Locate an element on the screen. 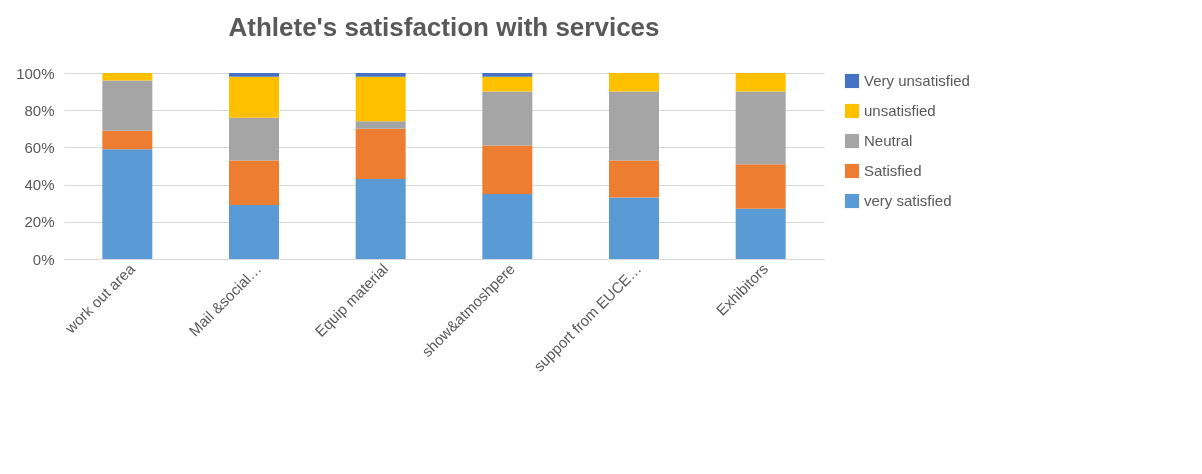 This screenshot has width=1202, height=474. legend-label: Very unsatisfied is located at coordinates (917, 80).